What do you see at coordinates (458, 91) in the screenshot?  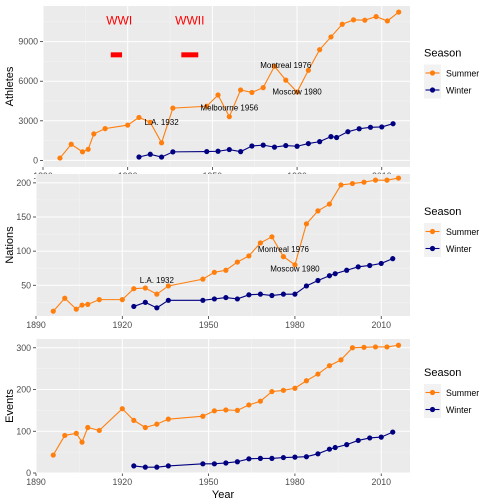 I see `legend-item-winter: Winter` at bounding box center [458, 91].